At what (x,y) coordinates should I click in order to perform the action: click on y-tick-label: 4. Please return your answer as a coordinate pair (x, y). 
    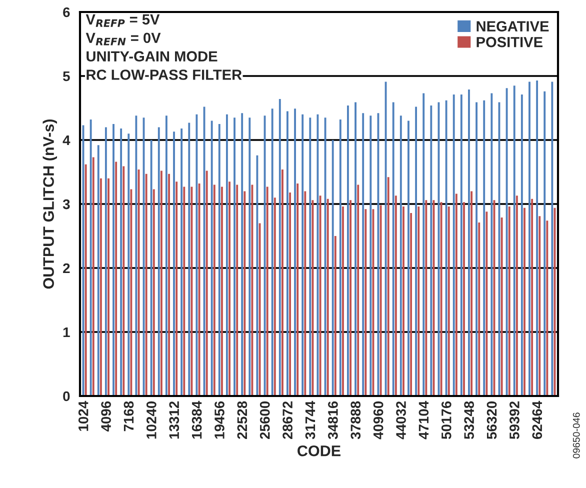
    Looking at the image, I should click on (66, 140).